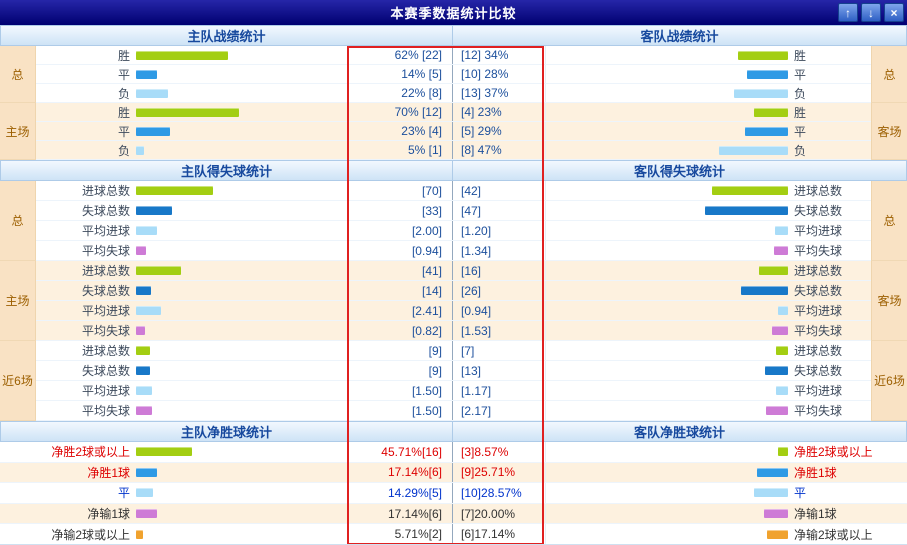 The height and width of the screenshot is (545, 907). I want to click on value-left: [2.00], so click(399, 230).